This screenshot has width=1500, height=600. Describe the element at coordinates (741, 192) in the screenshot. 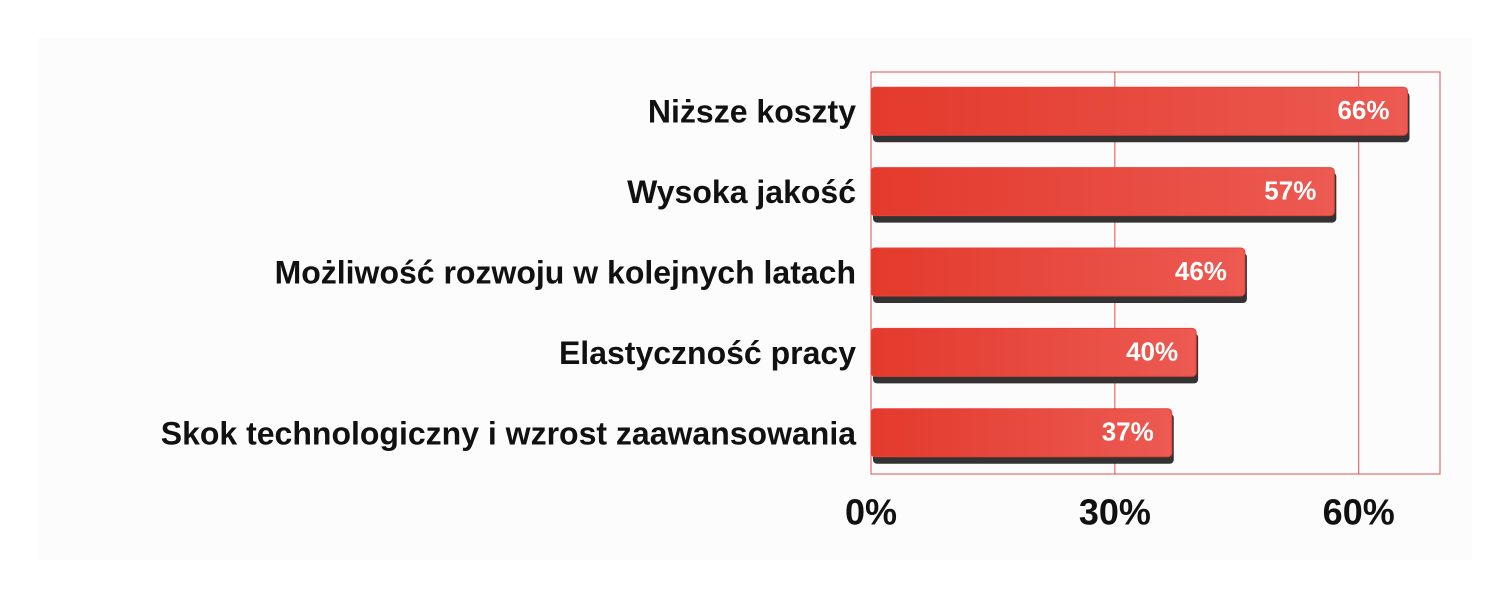

I see `y-tick-label: Wysoka jakość` at that location.